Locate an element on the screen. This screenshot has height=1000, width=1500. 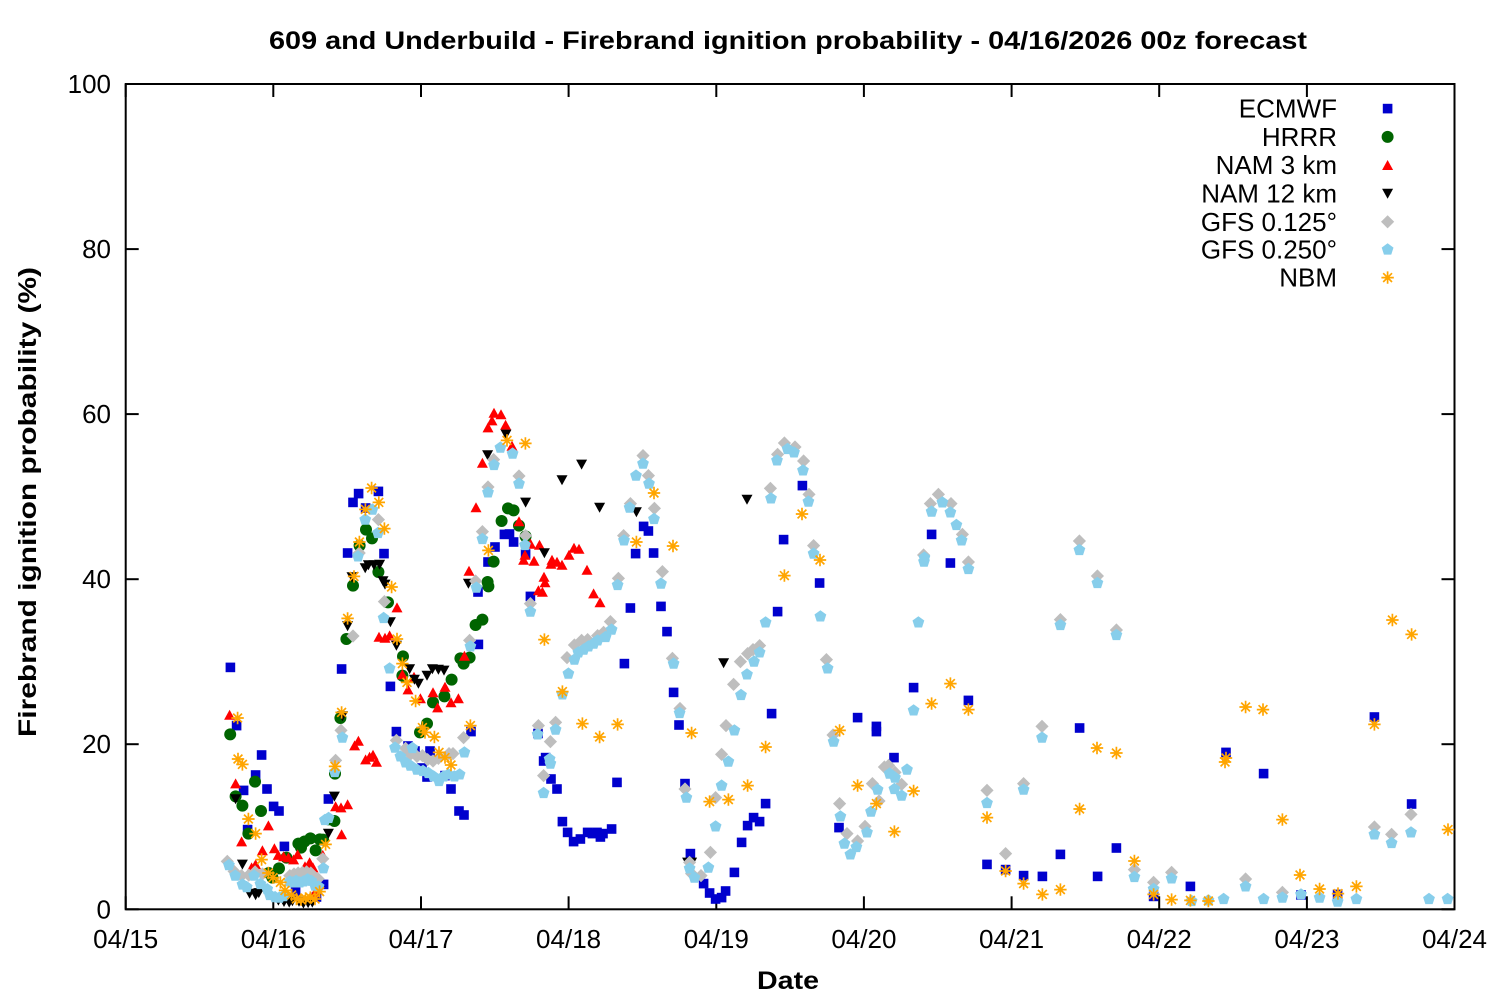
svg-text: 80 is located at coordinates (96, 249).